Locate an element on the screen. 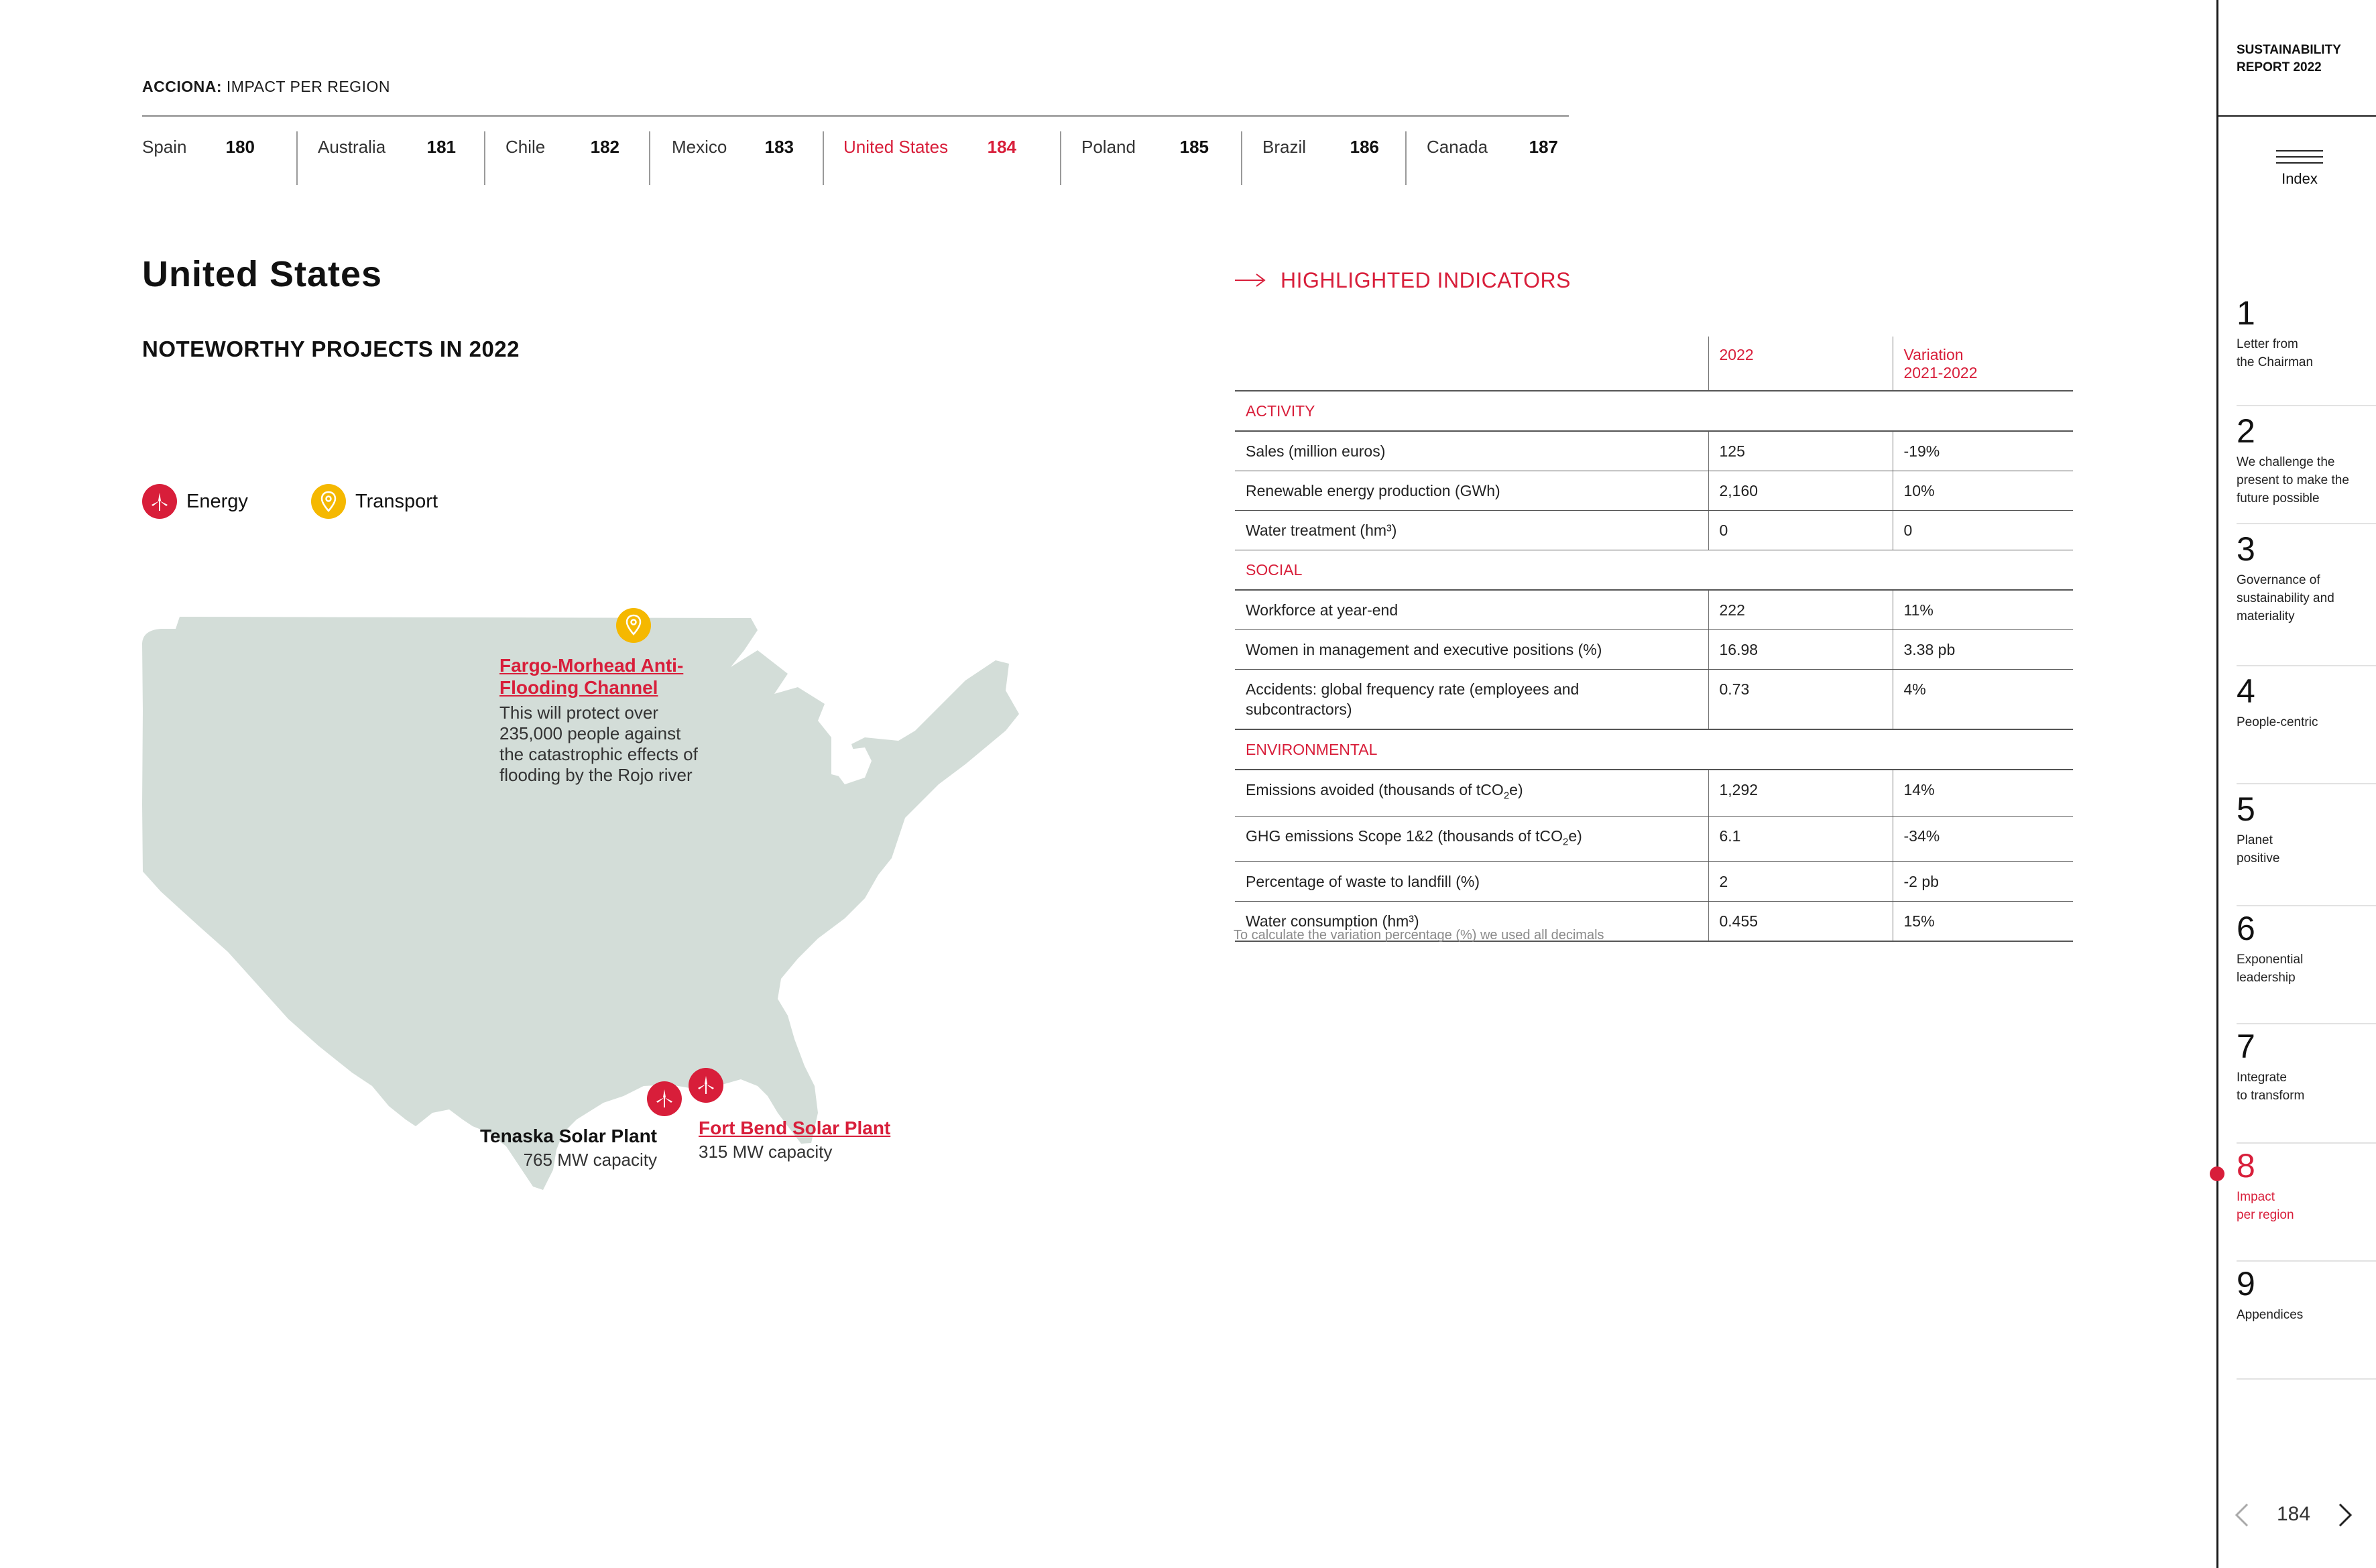 Image resolution: width=2376 pixels, height=1568 pixels. indicator-label: Water treatment (hm³) is located at coordinates (1472, 530).